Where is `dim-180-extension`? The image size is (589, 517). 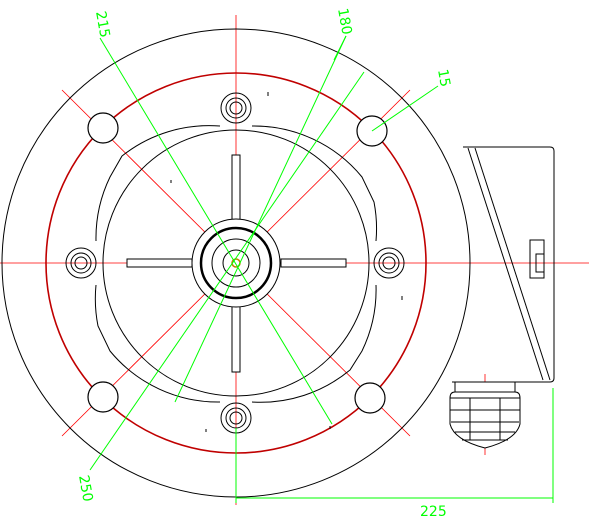 dim-180-extension is located at coordinates (340, 48).